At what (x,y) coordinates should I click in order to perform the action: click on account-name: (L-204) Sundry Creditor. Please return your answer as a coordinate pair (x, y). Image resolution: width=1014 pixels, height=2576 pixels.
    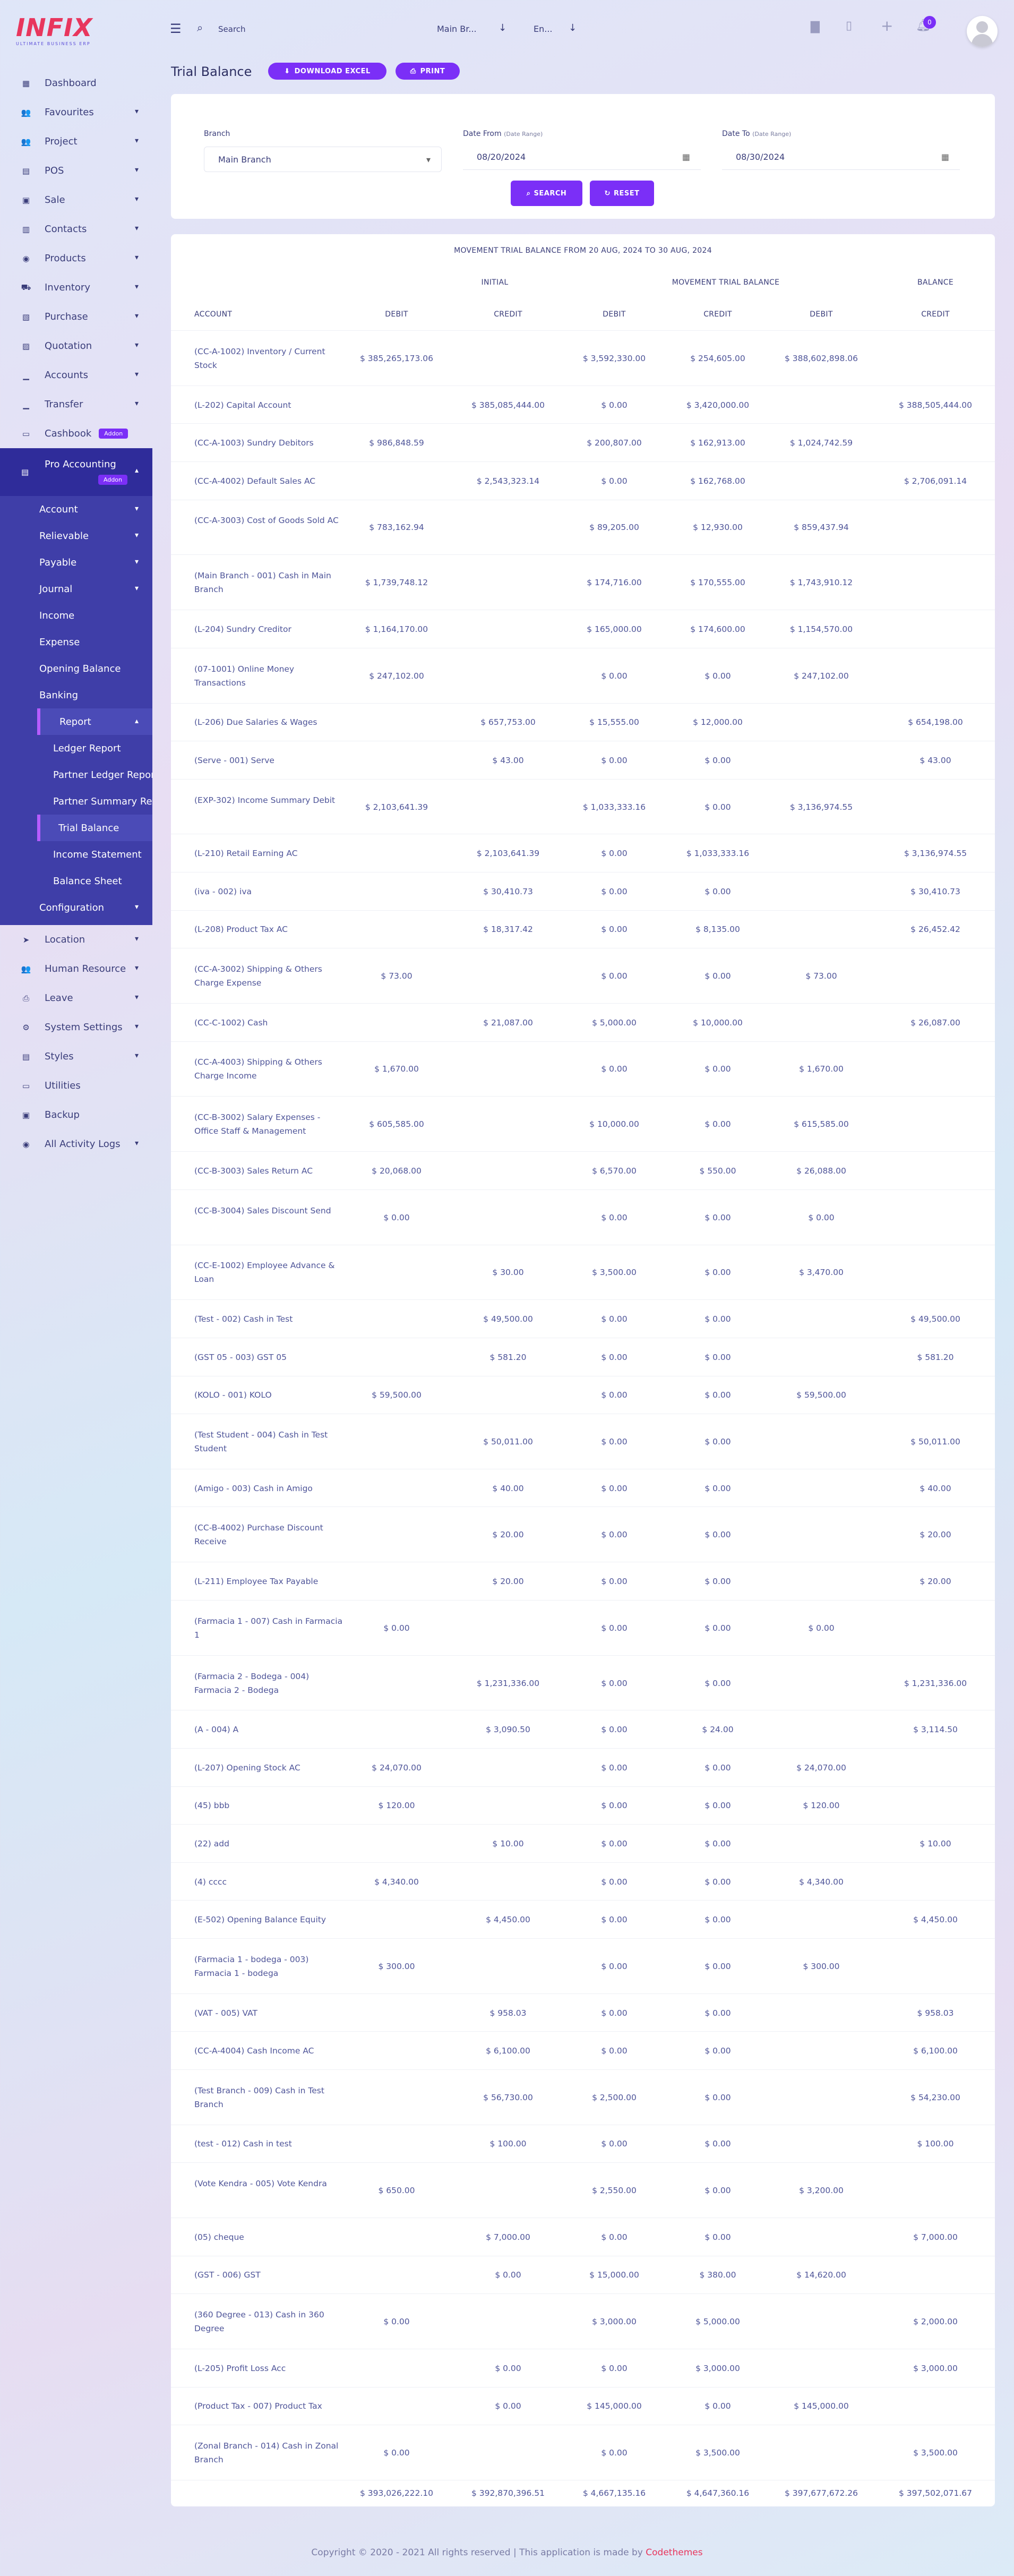
    Looking at the image, I should click on (242, 629).